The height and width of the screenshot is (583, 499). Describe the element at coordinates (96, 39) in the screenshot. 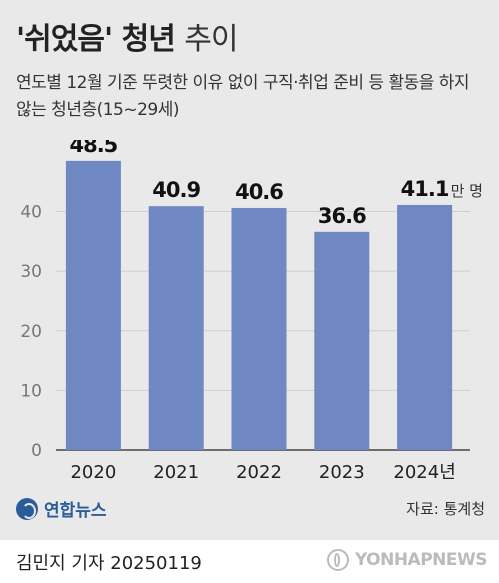

I see `title-main: '쉬었음' 청년` at that location.